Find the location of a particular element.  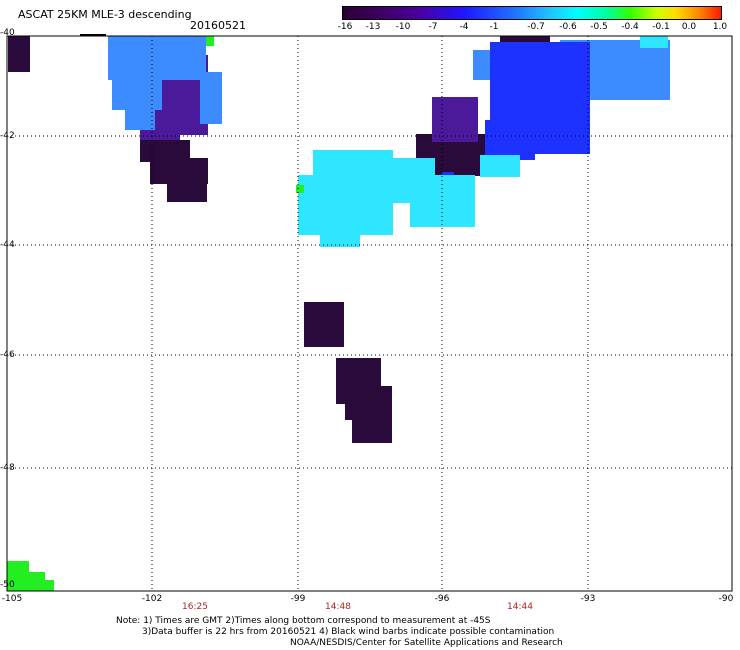

colorbar-label: -1 is located at coordinates (494, 27).